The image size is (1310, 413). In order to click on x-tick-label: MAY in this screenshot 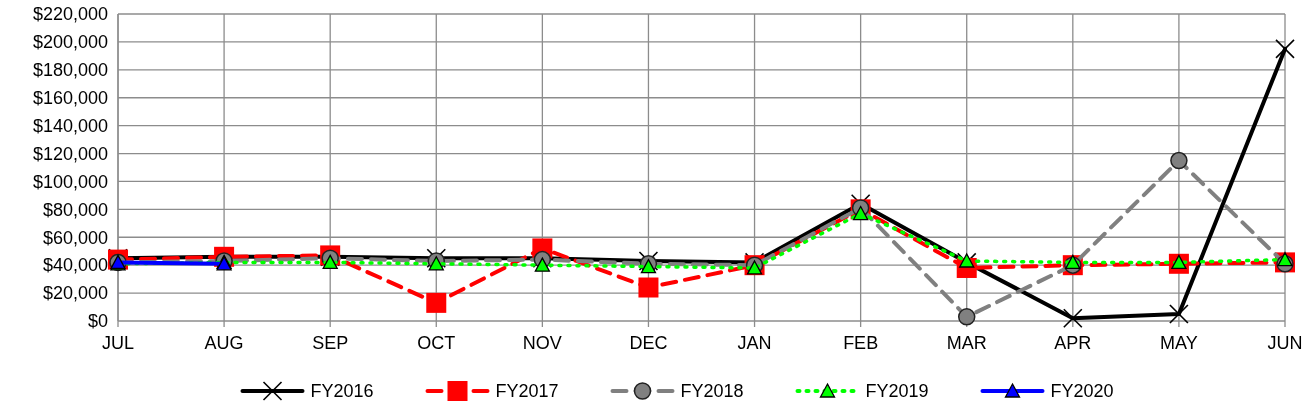, I will do `click(1179, 343)`.